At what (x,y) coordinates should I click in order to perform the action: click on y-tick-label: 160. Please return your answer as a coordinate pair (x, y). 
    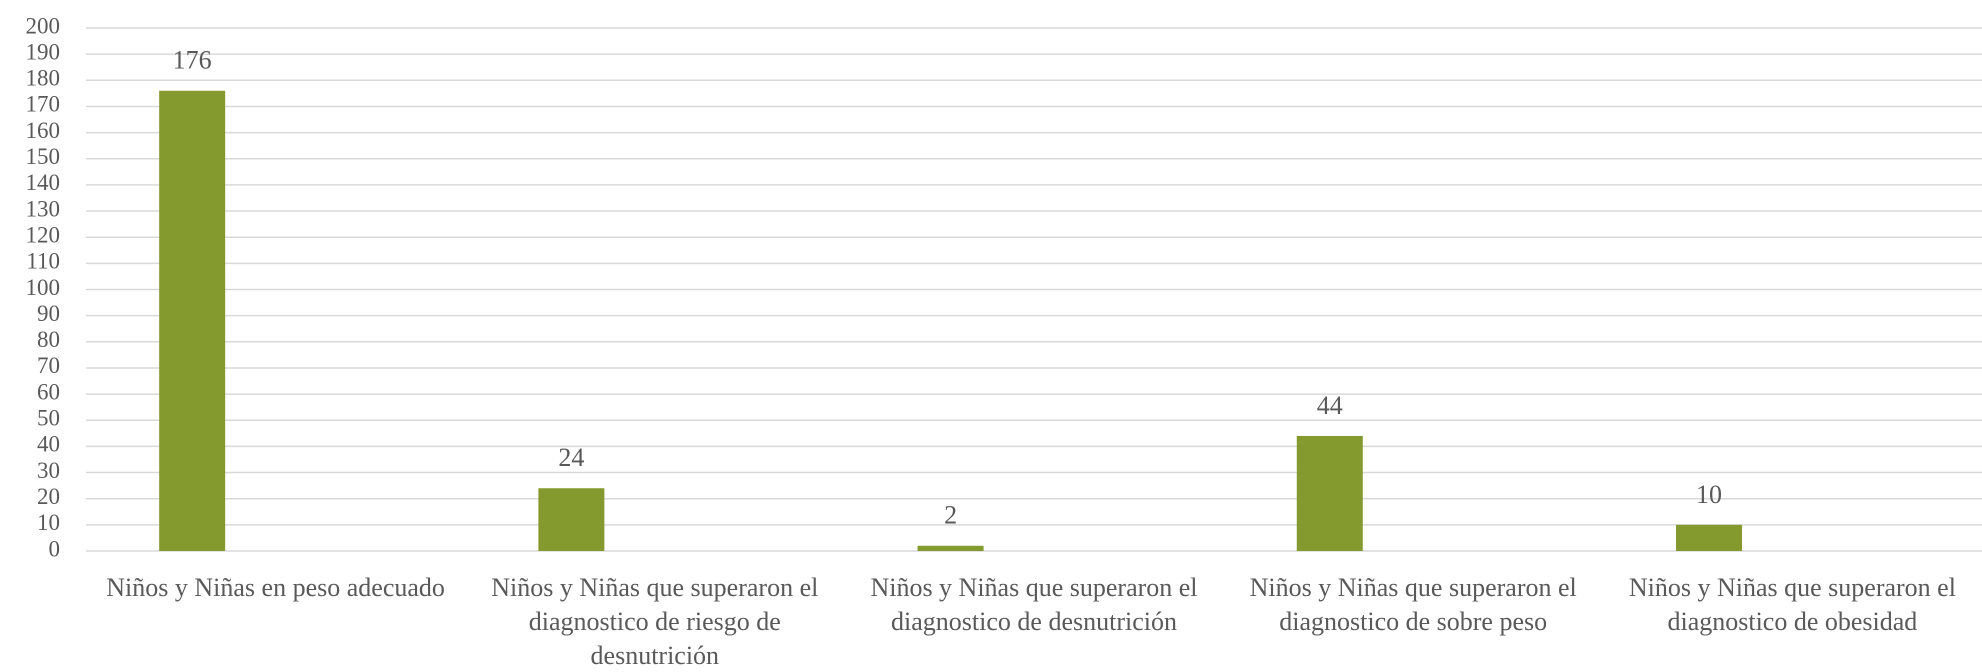
    Looking at the image, I should click on (43, 130).